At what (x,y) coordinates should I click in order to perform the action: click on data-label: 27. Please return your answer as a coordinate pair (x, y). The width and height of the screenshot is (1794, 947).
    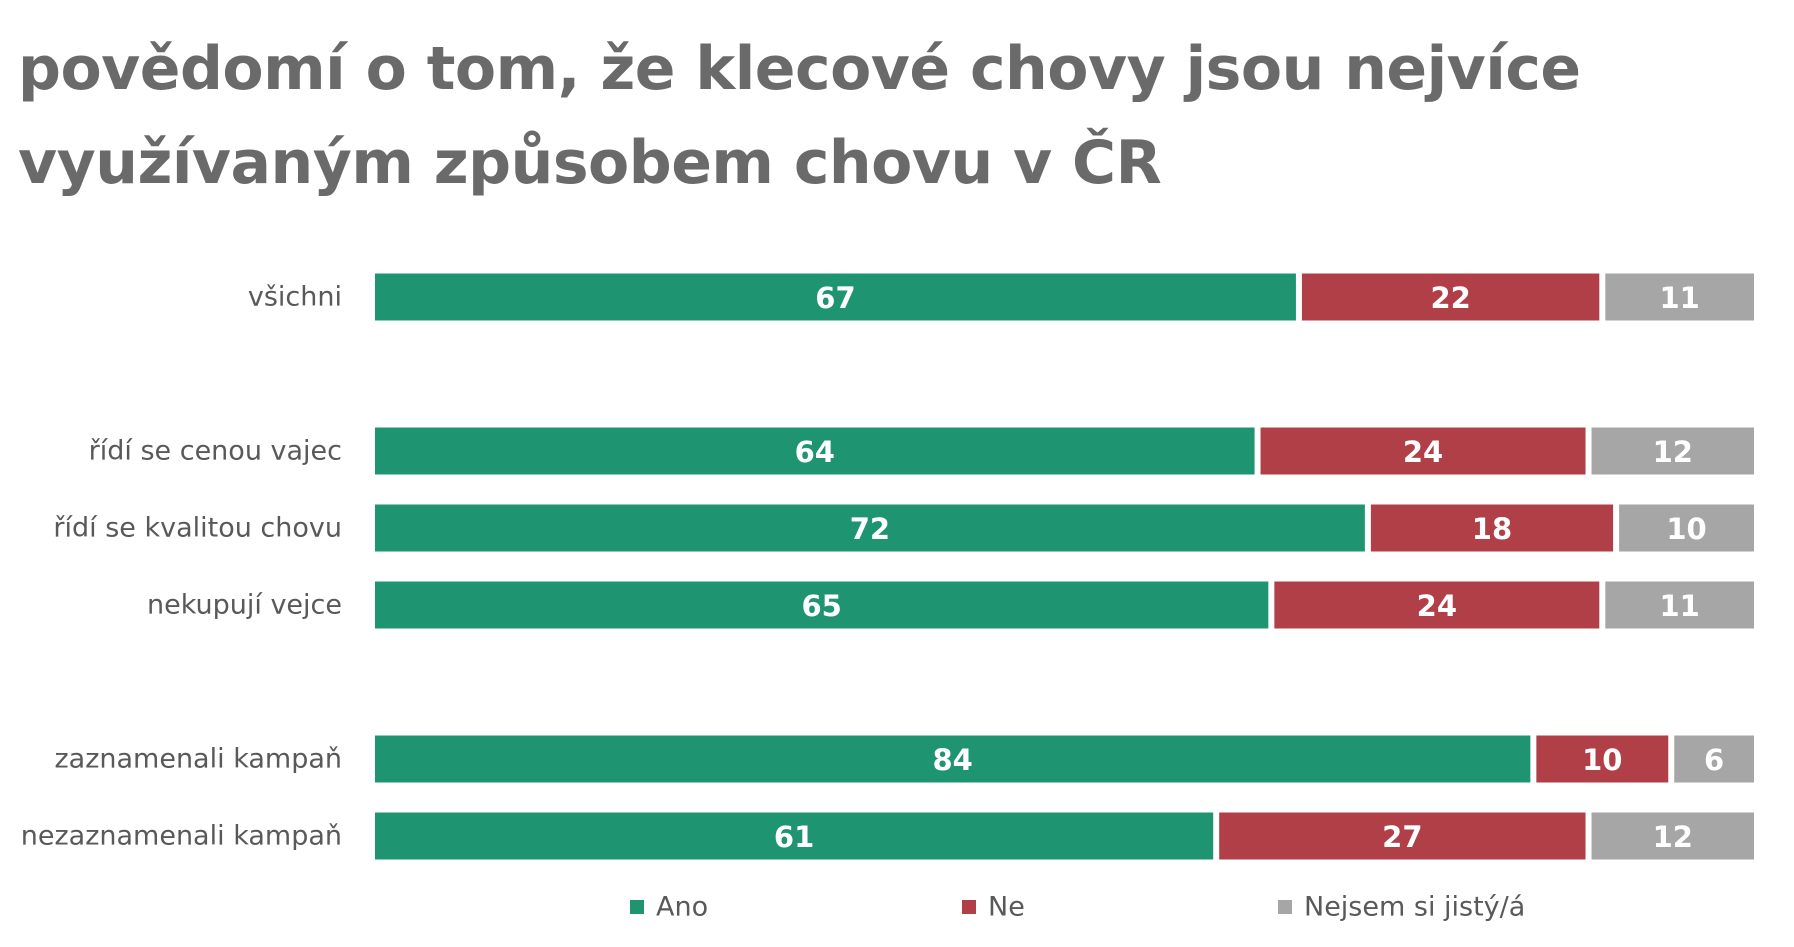
    Looking at the image, I should click on (1402, 837).